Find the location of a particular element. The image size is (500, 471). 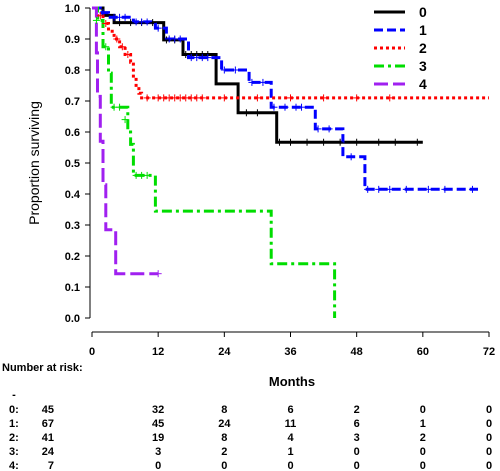

risk-cell: 67 is located at coordinates (48, 424).